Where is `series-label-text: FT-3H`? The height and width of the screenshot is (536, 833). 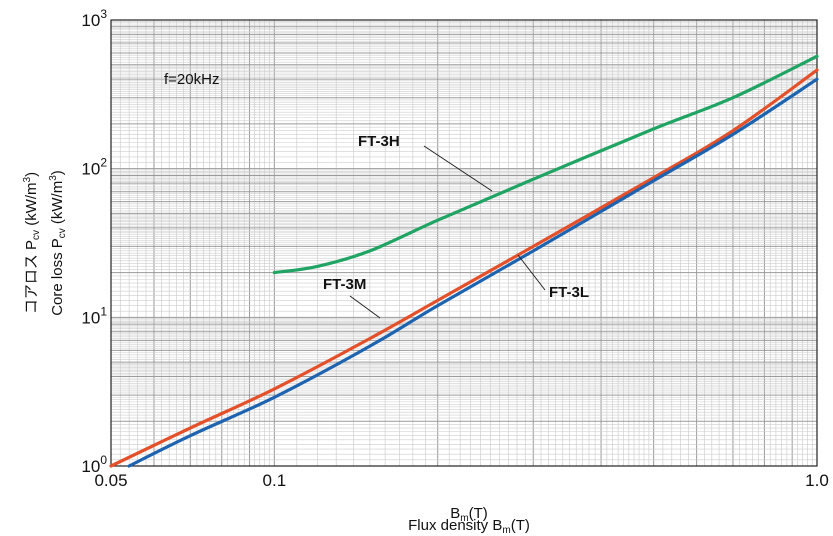 series-label-text: FT-3H is located at coordinates (379, 141).